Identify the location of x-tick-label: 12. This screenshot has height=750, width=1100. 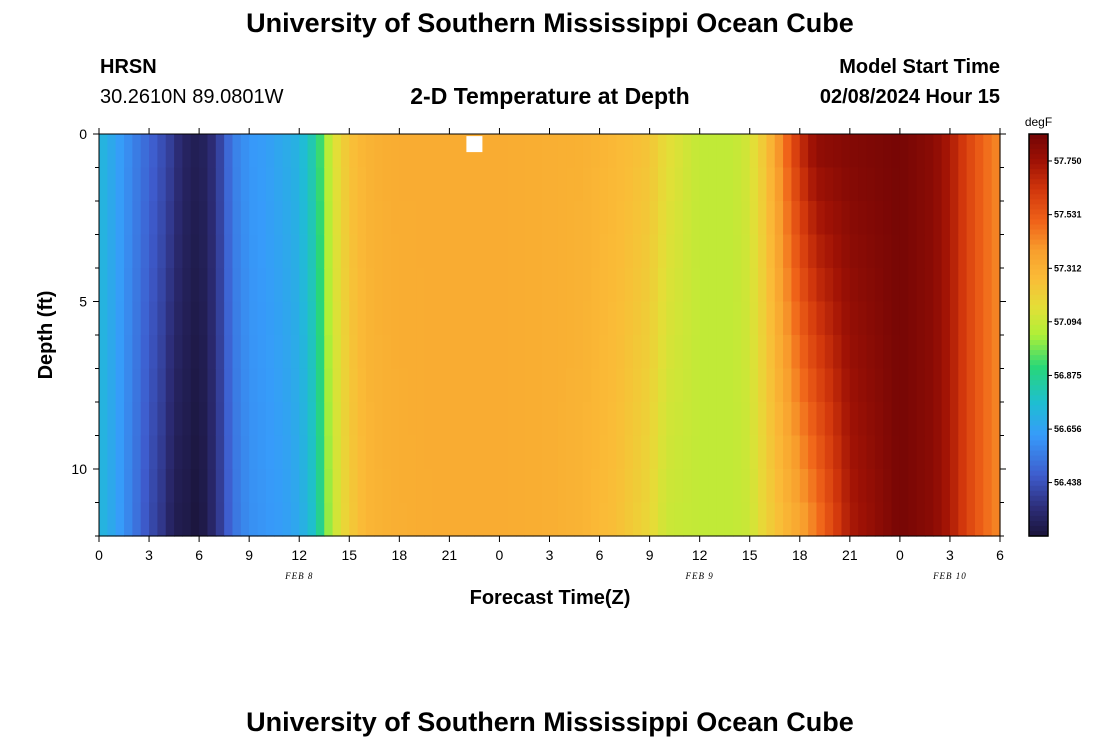
(299, 555).